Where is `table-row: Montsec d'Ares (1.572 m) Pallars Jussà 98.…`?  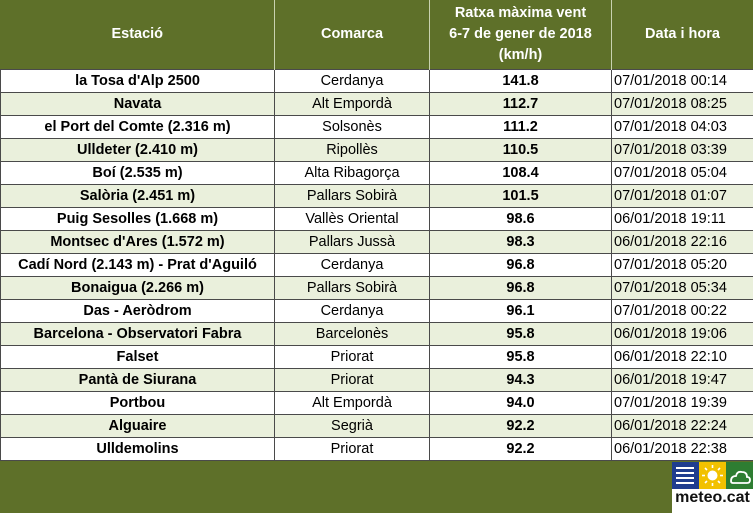
table-row: Montsec d'Ares (1.572 m) Pallars Jussà 98.… is located at coordinates (376, 242).